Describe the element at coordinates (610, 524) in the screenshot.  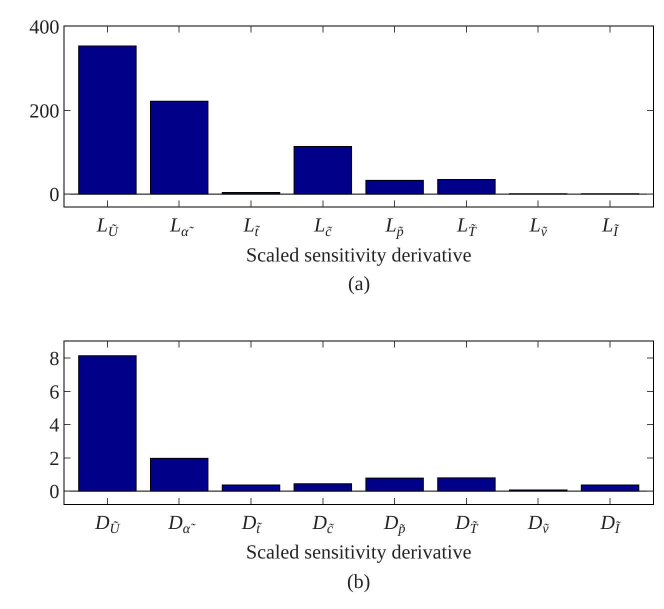
I see `x-tick-label: D$_{Ĩ}$` at that location.